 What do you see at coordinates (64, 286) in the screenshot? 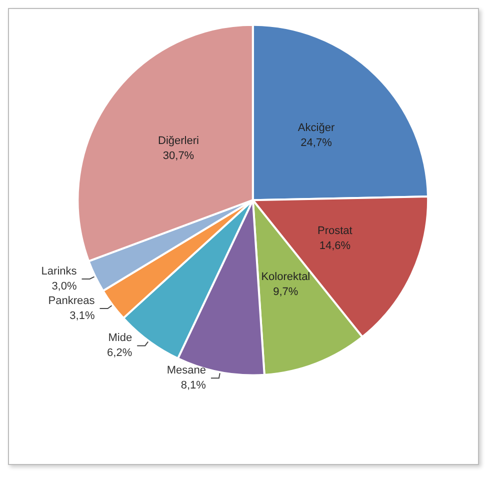
I see `data-label: 3,0%` at bounding box center [64, 286].